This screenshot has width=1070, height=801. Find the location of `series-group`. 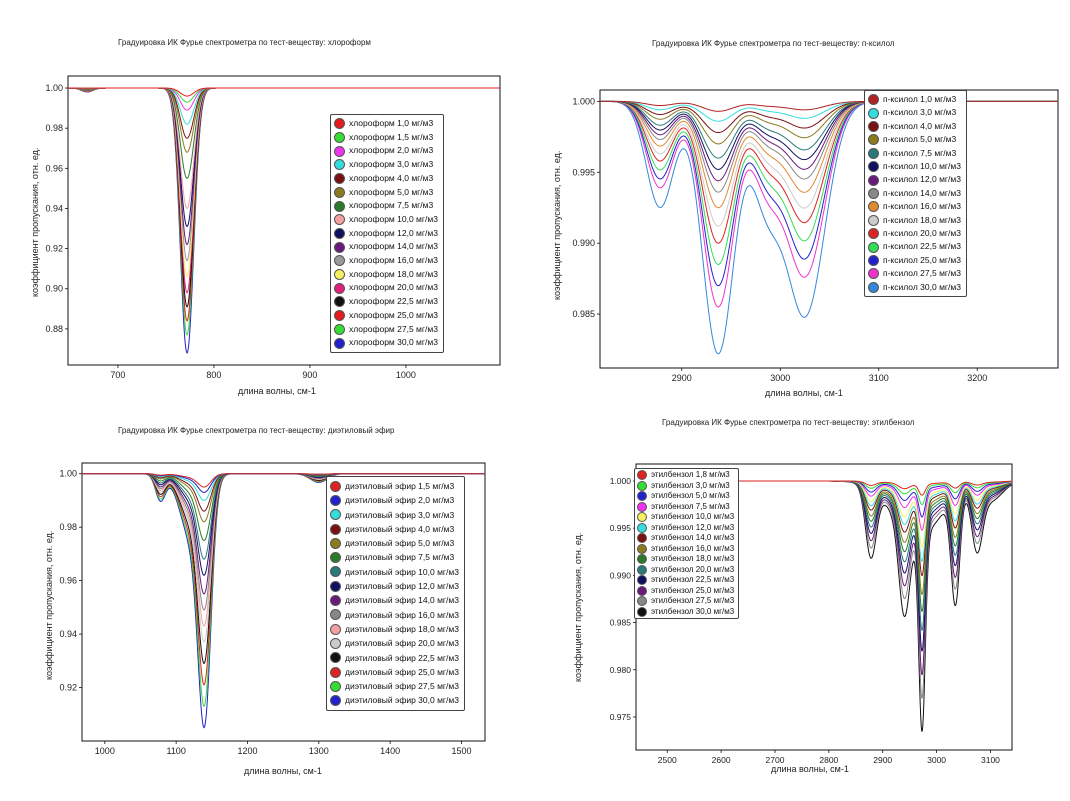

series-group is located at coordinates (284, 220).